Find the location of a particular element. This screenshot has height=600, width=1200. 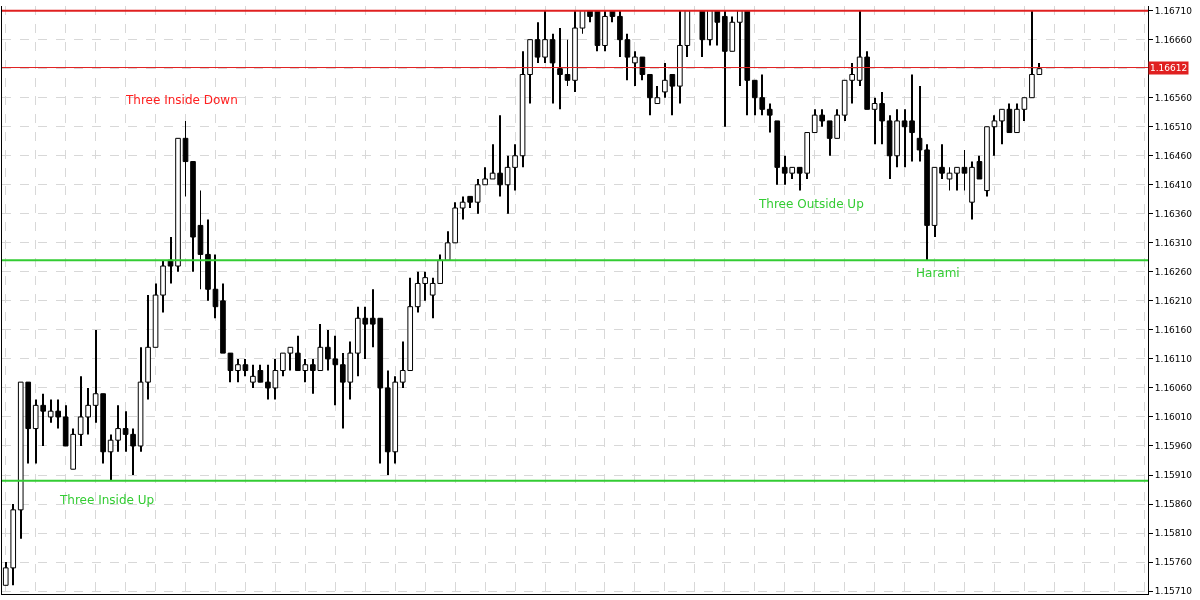

y-tick-label: 1.15860 is located at coordinates (1173, 504).